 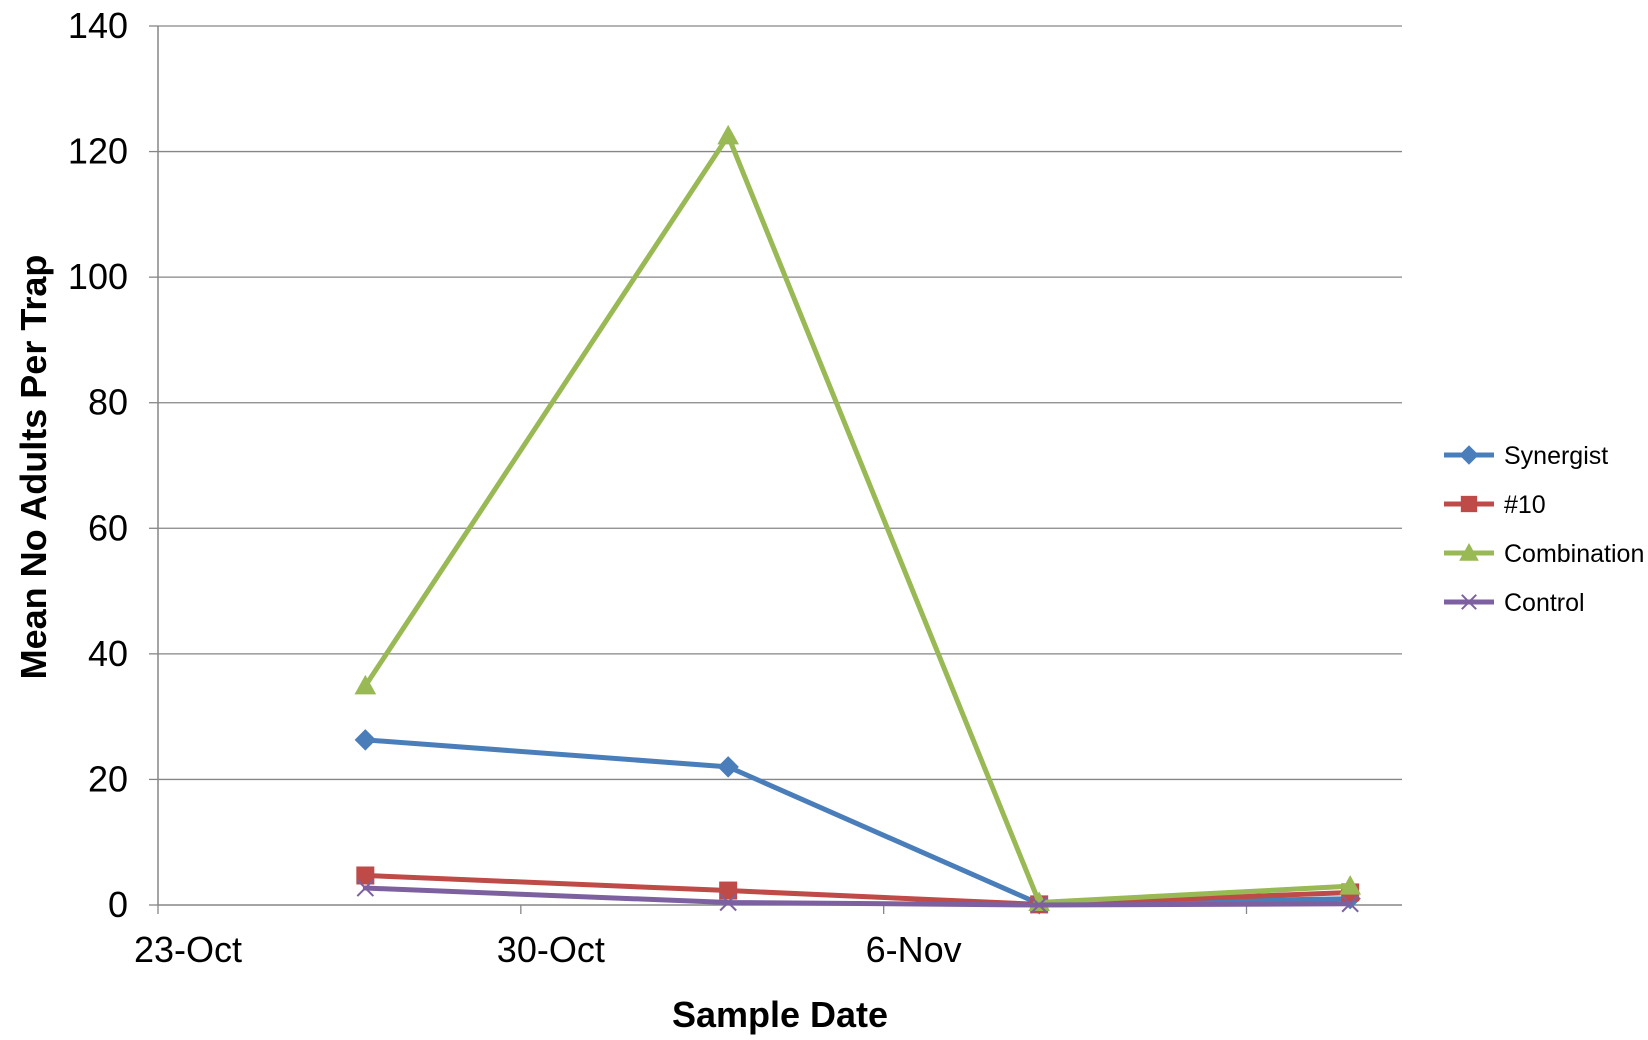 I want to click on y-tick-label: 20, so click(x=108, y=778).